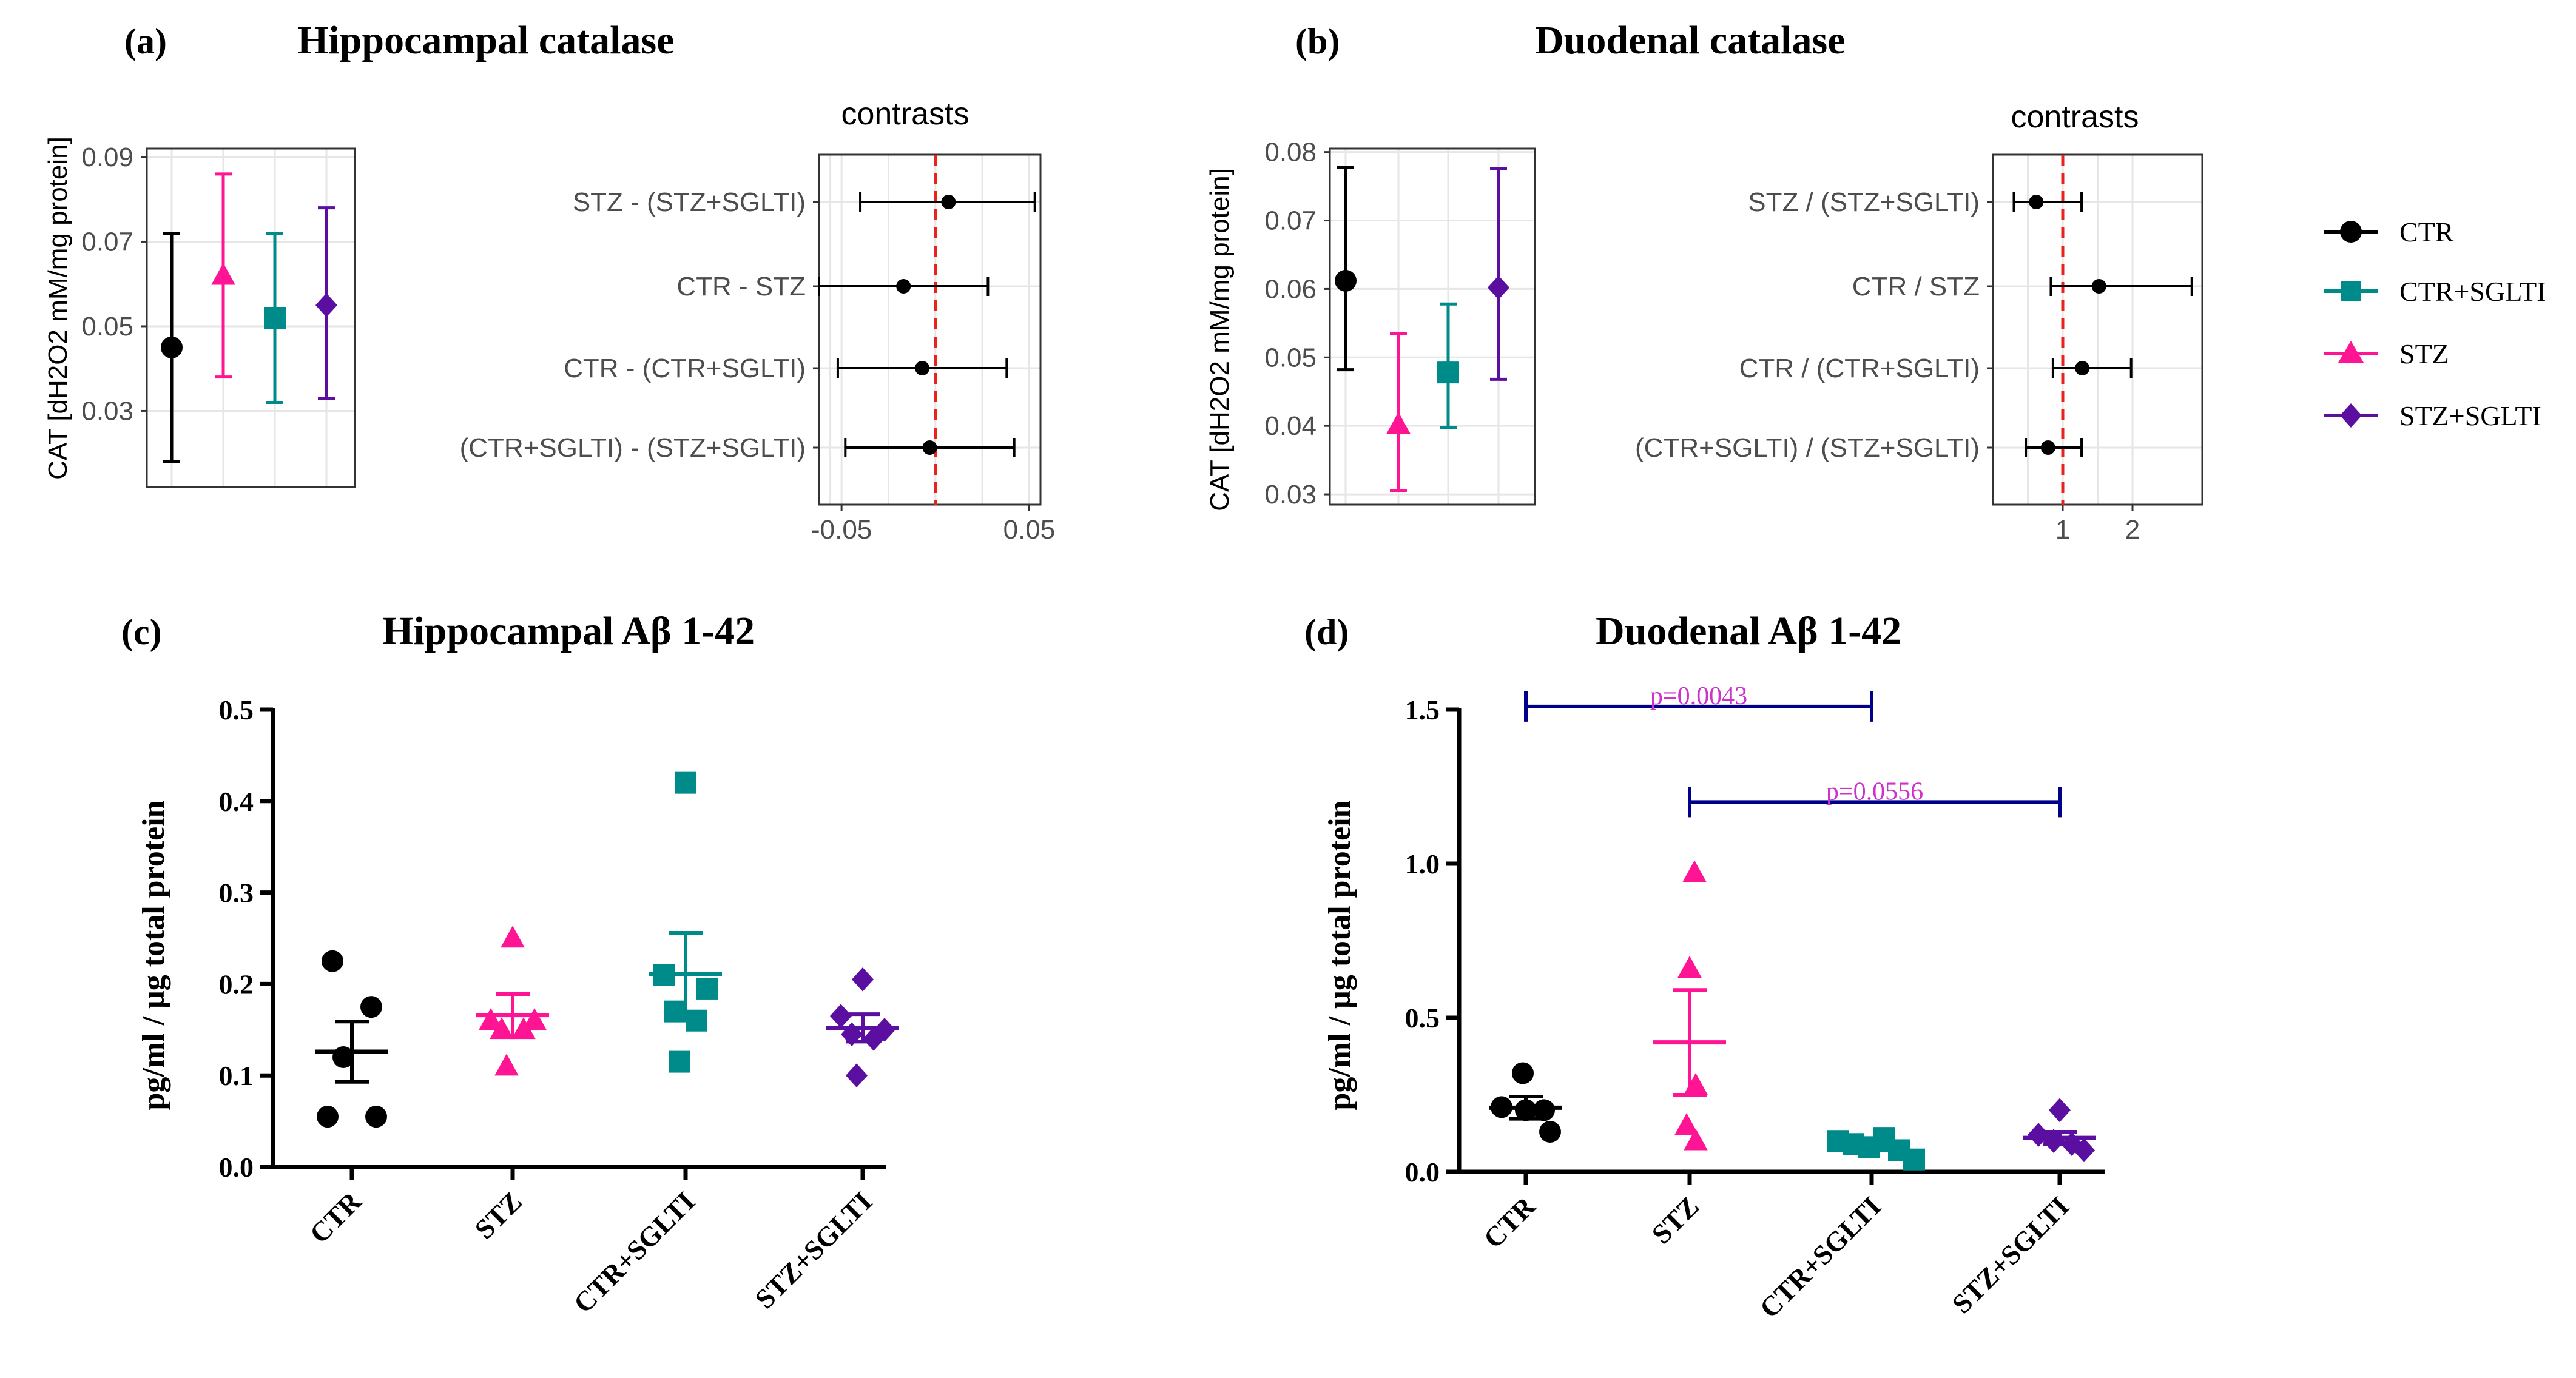 This screenshot has height=1378, width=2576. I want to click on panel-d-bracket-label-0: p=0.0043, so click(1699, 696).